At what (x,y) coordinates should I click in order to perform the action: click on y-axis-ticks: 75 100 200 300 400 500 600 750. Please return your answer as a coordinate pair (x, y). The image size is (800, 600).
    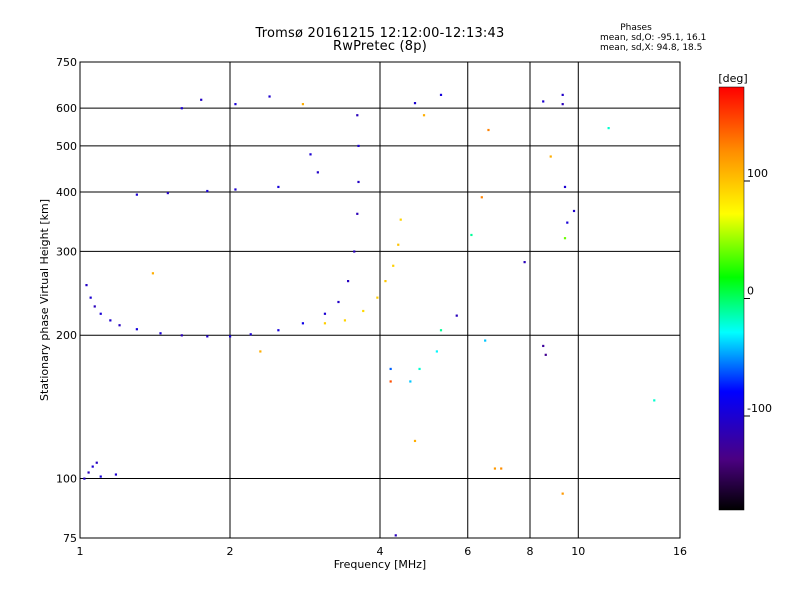
    Looking at the image, I should click on (66, 300).